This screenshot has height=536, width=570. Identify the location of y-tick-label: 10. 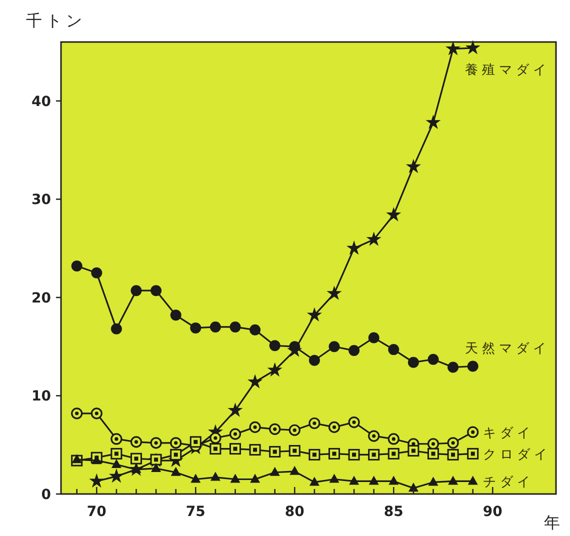
(42, 396).